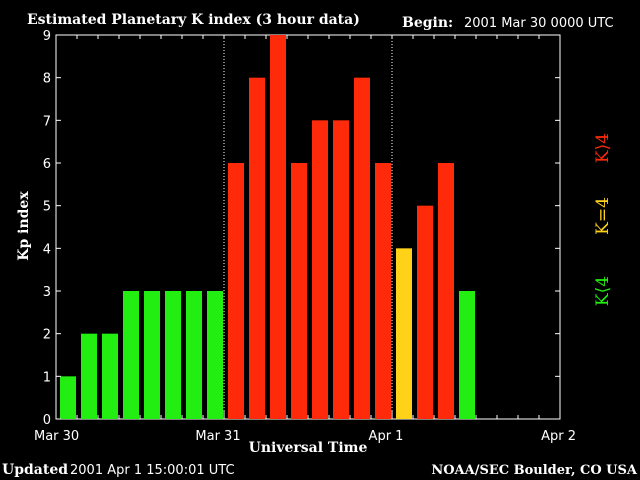 This screenshot has height=480, width=640. I want to click on y-tick-label: 4, so click(47, 249).